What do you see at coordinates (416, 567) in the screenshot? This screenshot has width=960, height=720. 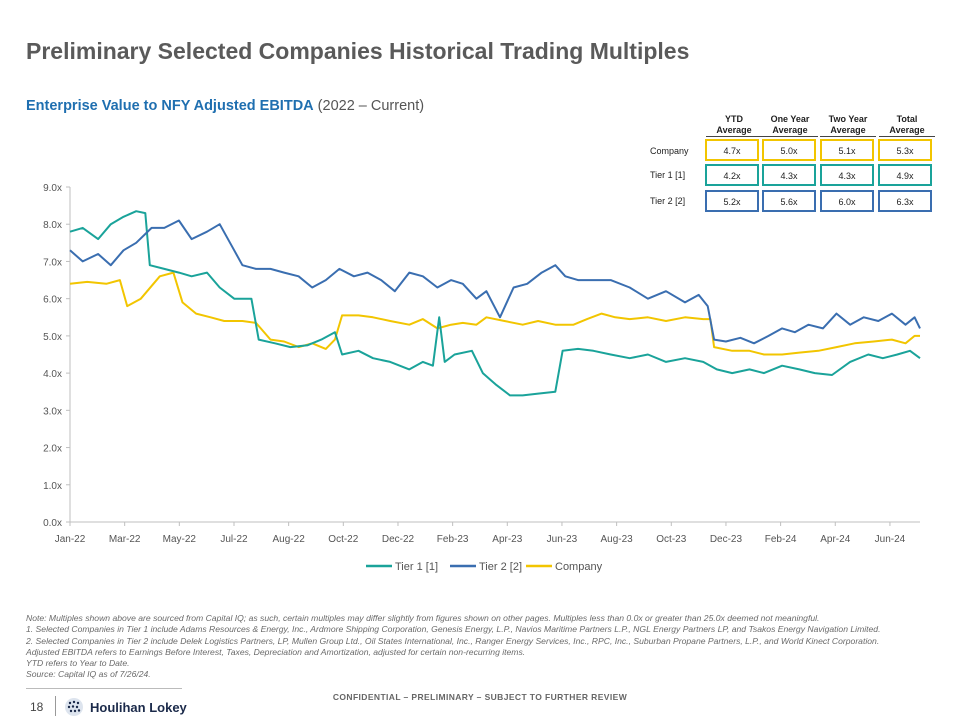 I see `legend-label: Tier 1 [1]` at bounding box center [416, 567].